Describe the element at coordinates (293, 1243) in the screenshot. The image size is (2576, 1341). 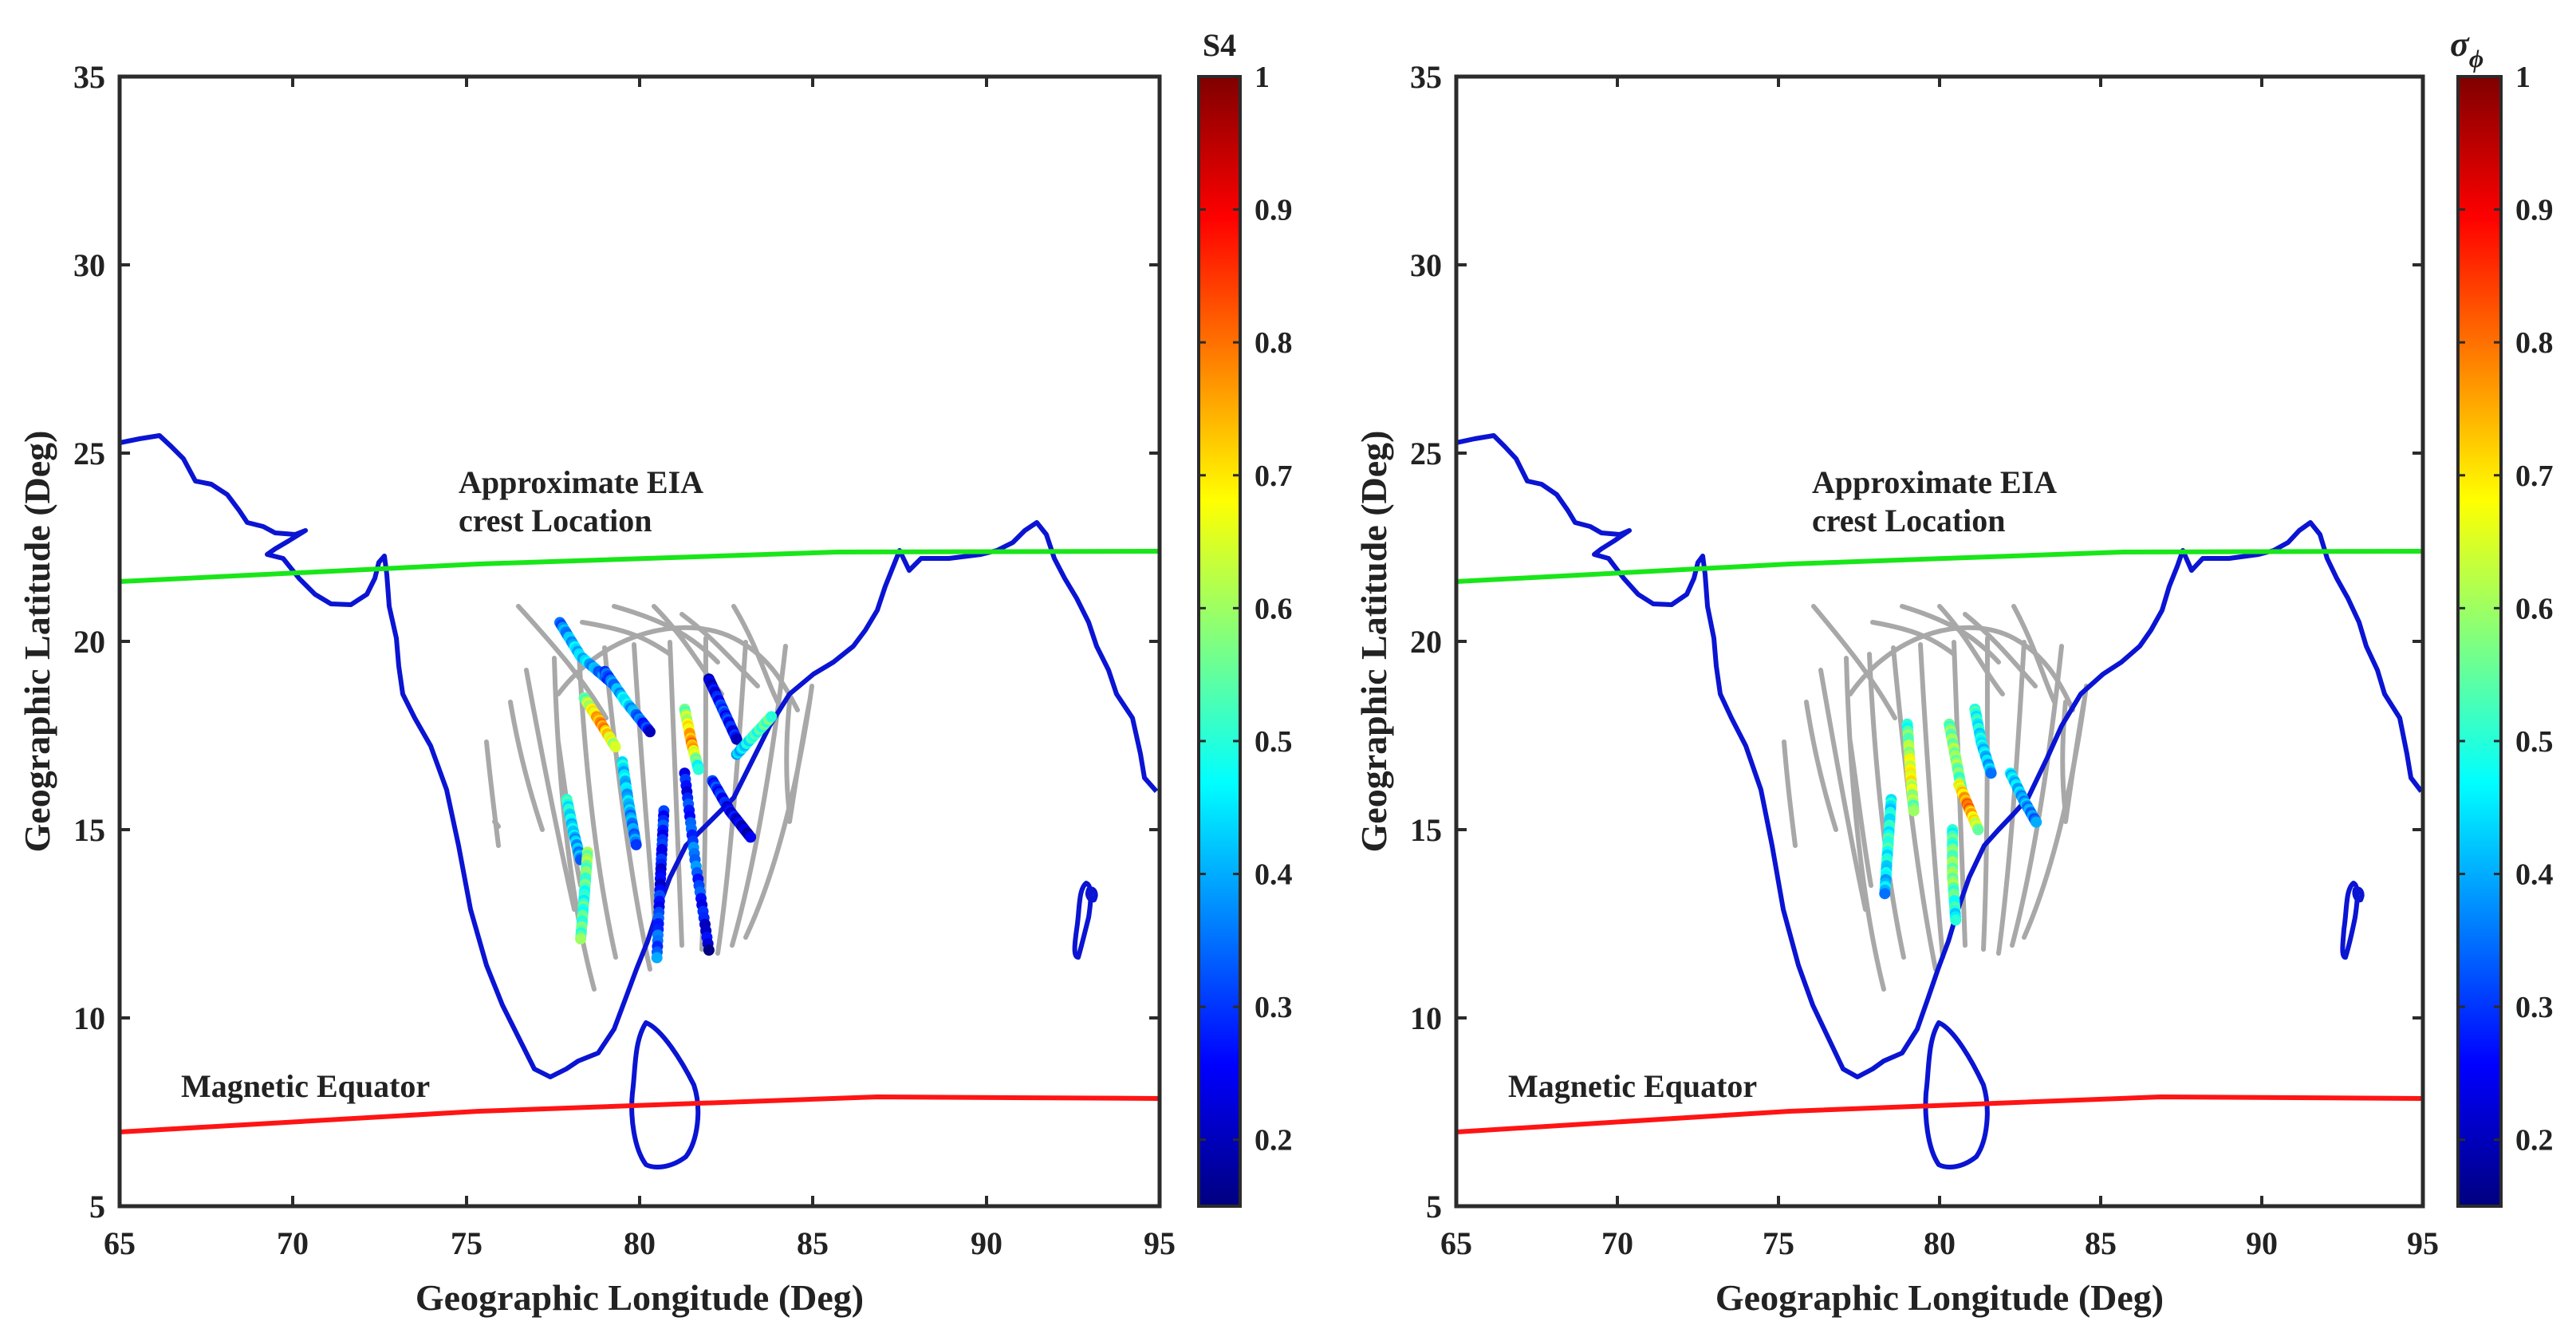
I see `left-x-tick-label: 70` at that location.